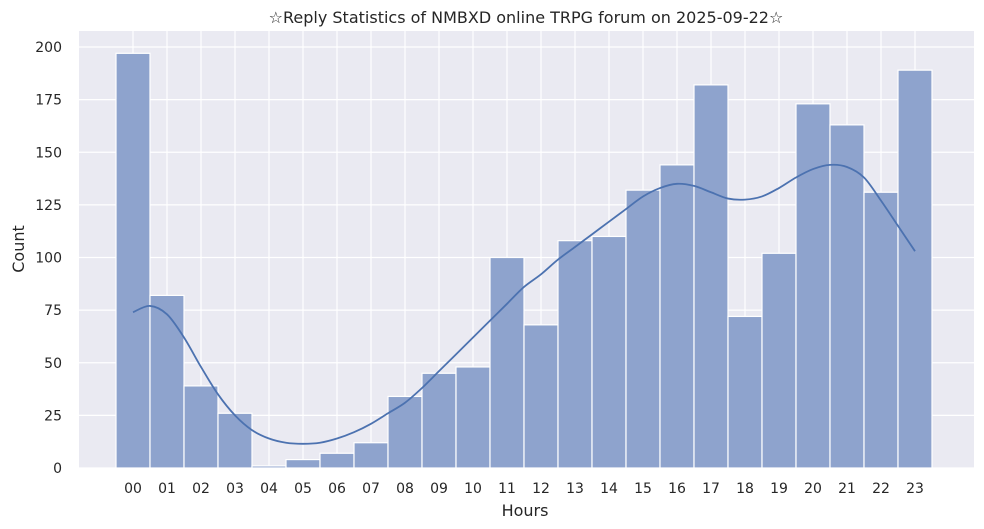 This screenshot has height=529, width=984. I want to click on x-tick-label: 15, so click(643, 489).